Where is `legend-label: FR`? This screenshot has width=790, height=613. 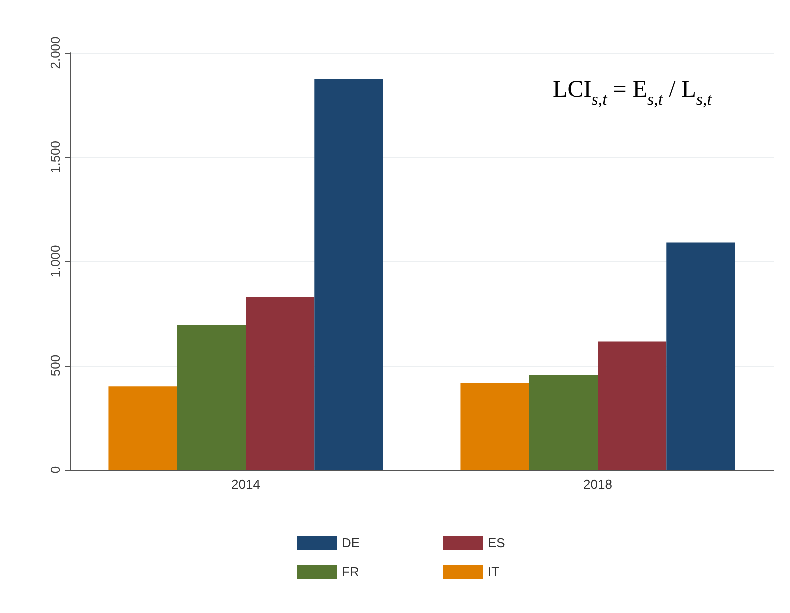 legend-label: FR is located at coordinates (351, 572).